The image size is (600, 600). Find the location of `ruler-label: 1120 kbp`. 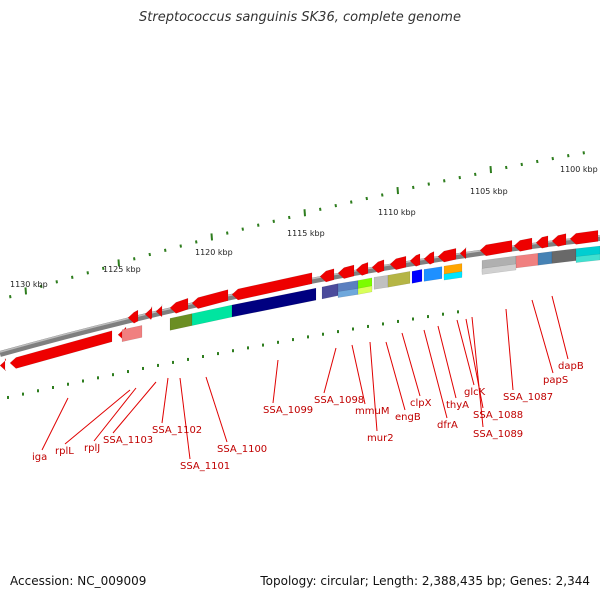

ruler-label: 1120 kbp is located at coordinates (214, 252).